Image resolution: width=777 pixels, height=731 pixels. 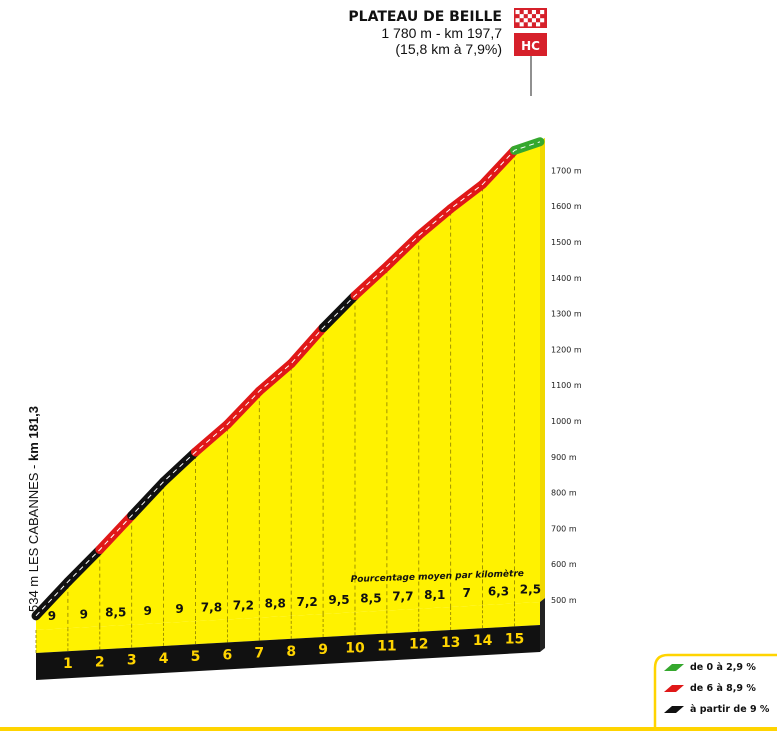 What do you see at coordinates (542, 369) in the screenshot?
I see `profile-side` at bounding box center [542, 369].